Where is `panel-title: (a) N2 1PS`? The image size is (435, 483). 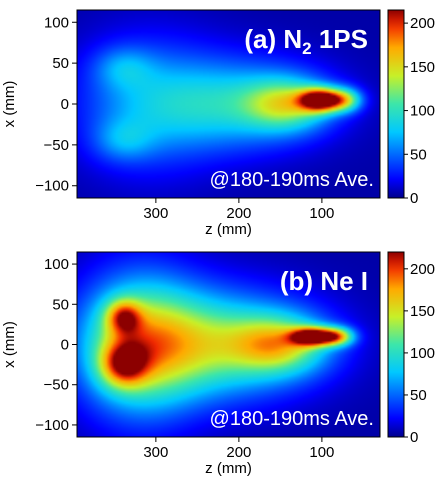 panel-title: (a) N2 1PS is located at coordinates (306, 41).